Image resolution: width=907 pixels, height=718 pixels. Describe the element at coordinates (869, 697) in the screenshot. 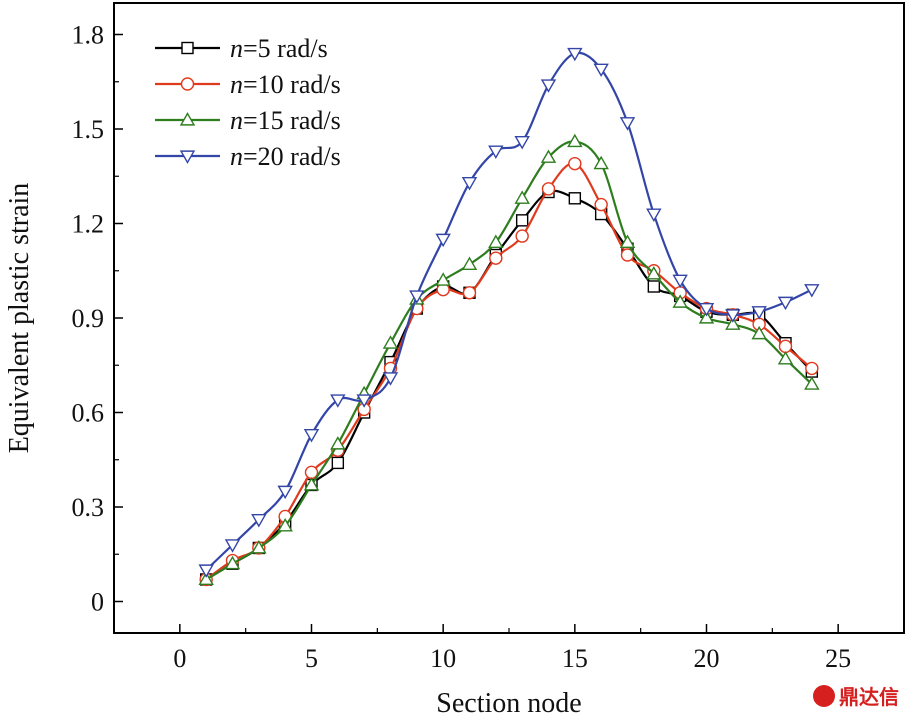

I see `watermark-text: 鼎达信` at that location.